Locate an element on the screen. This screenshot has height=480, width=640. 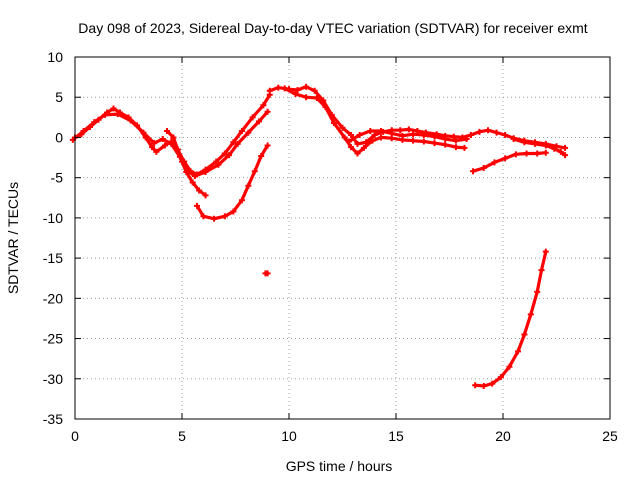
y-tick-label: -5 is located at coordinates (57, 178).